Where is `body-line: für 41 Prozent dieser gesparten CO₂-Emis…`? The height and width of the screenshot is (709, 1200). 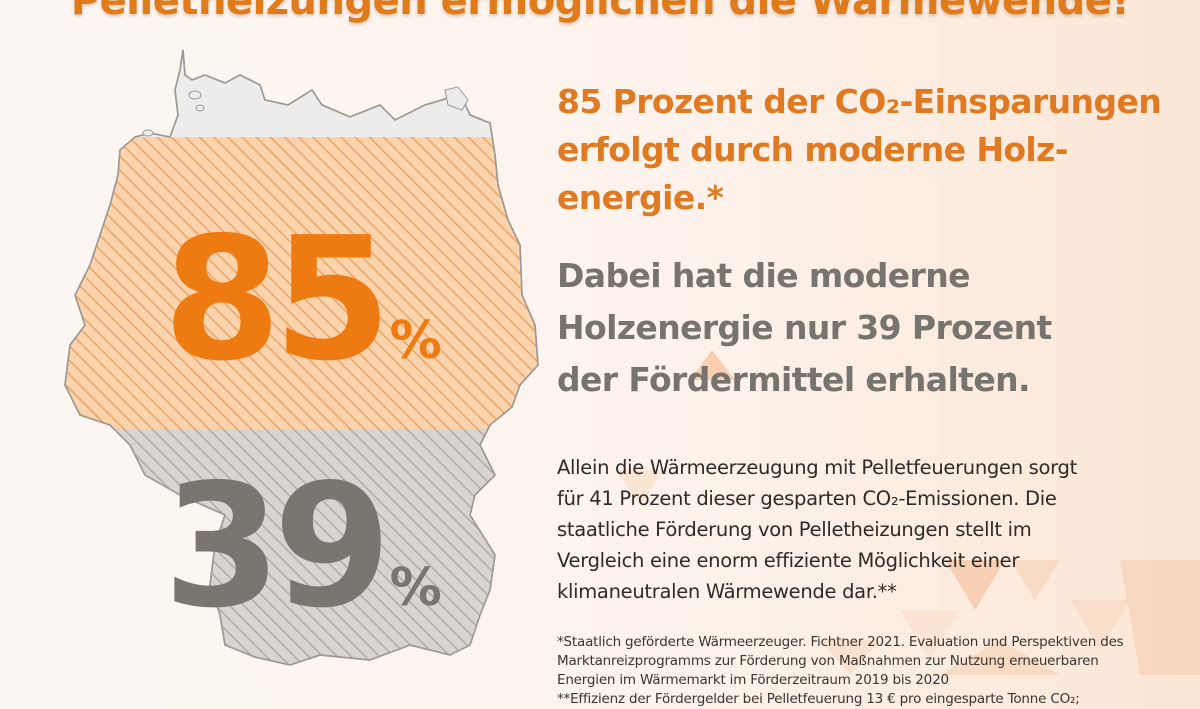 body-line: für 41 Prozent dieser gesparten CO₂-Emis… is located at coordinates (807, 498).